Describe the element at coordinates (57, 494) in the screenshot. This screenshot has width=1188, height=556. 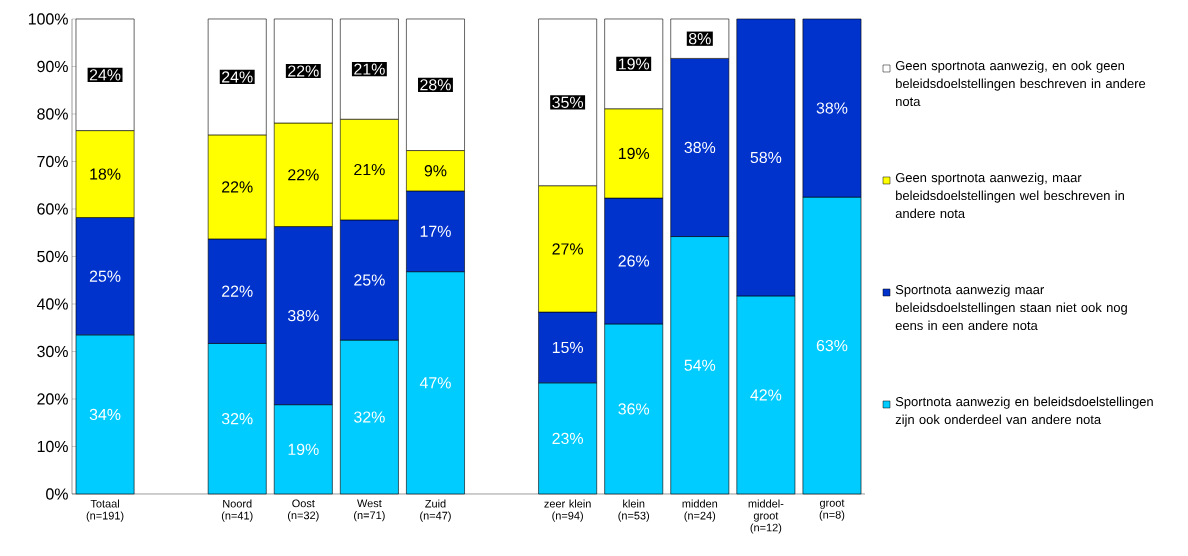
I see `y-tick-label: 0%` at that location.